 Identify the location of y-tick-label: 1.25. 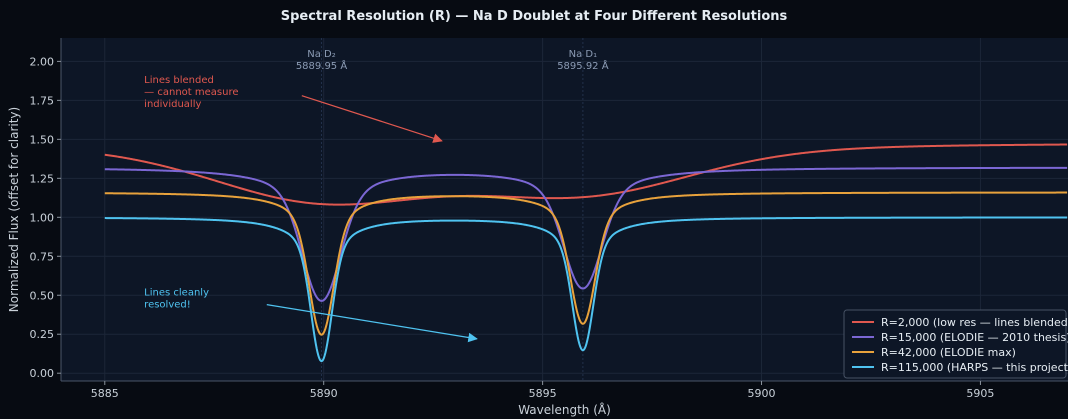
(42, 178).